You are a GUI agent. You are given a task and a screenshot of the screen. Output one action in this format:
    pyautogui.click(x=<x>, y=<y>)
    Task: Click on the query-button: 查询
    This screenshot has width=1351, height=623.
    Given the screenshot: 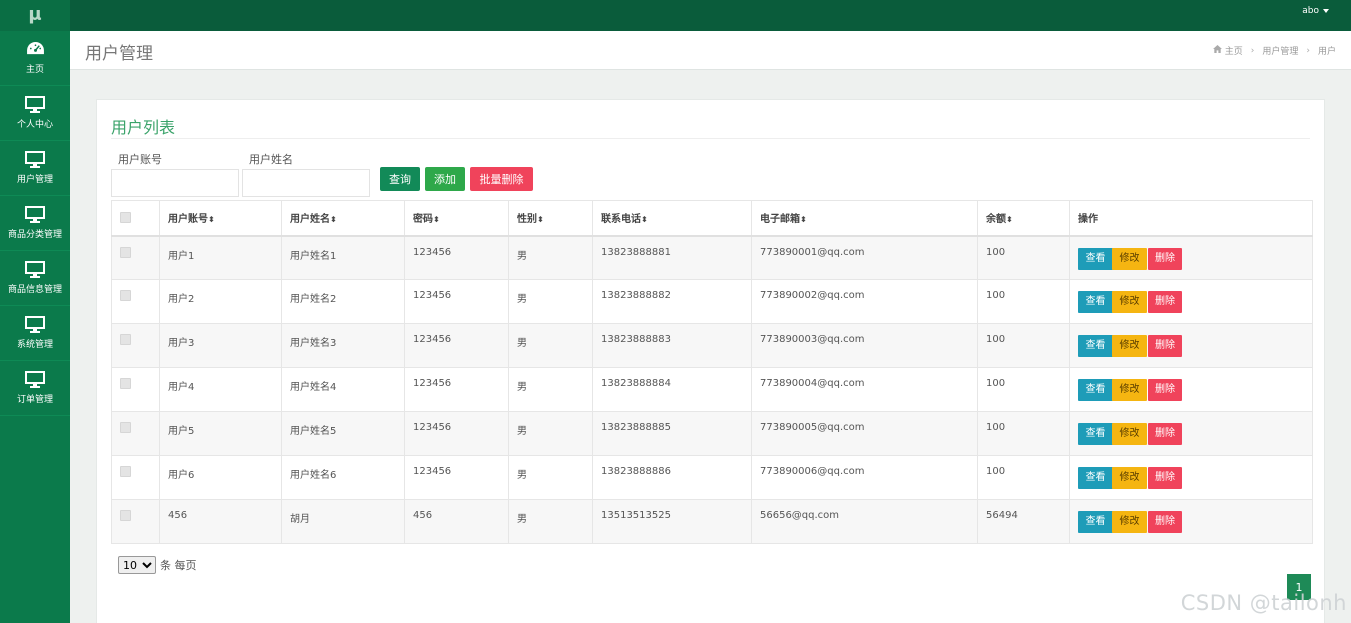 What is the action you would take?
    pyautogui.click(x=400, y=179)
    